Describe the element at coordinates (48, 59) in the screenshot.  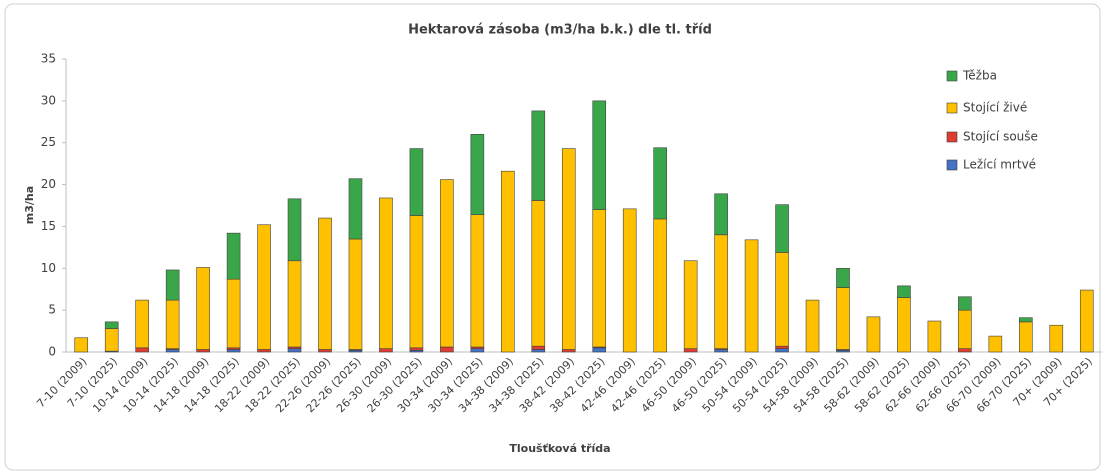
I see `y-tick-label: 35` at that location.